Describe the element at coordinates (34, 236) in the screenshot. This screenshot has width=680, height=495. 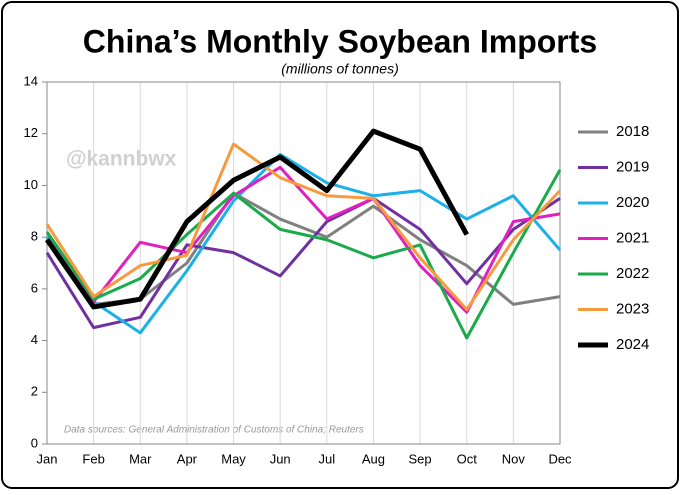
I see `y-tick-label: 8` at that location.